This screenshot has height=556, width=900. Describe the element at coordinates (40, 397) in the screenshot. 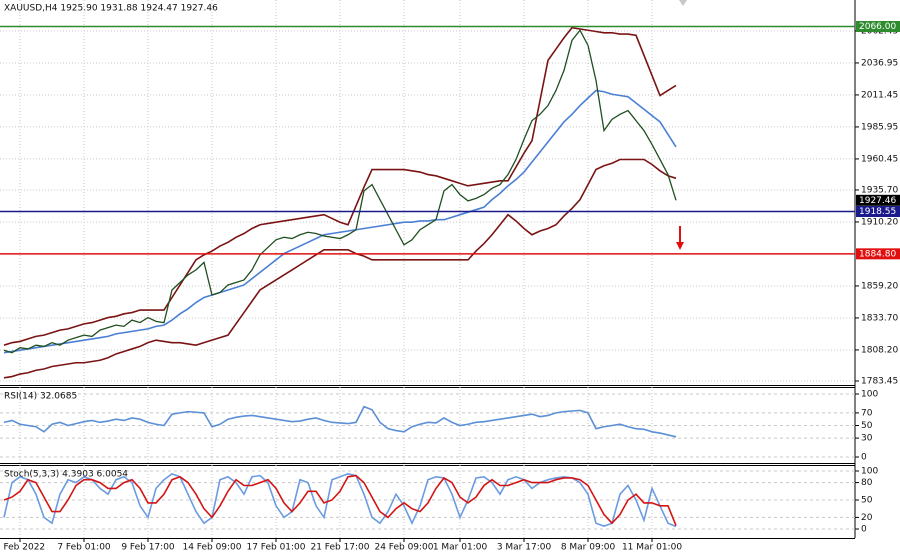

I see `panel-title: RSI(14) 32.0685` at that location.